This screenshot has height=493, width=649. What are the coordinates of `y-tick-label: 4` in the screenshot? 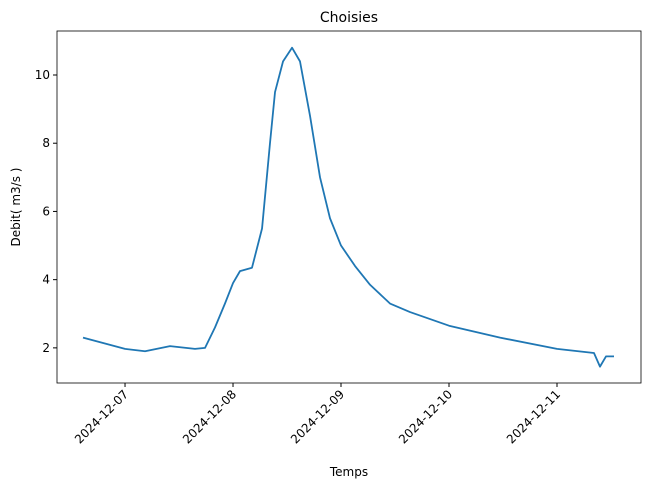 It's located at (46, 280).